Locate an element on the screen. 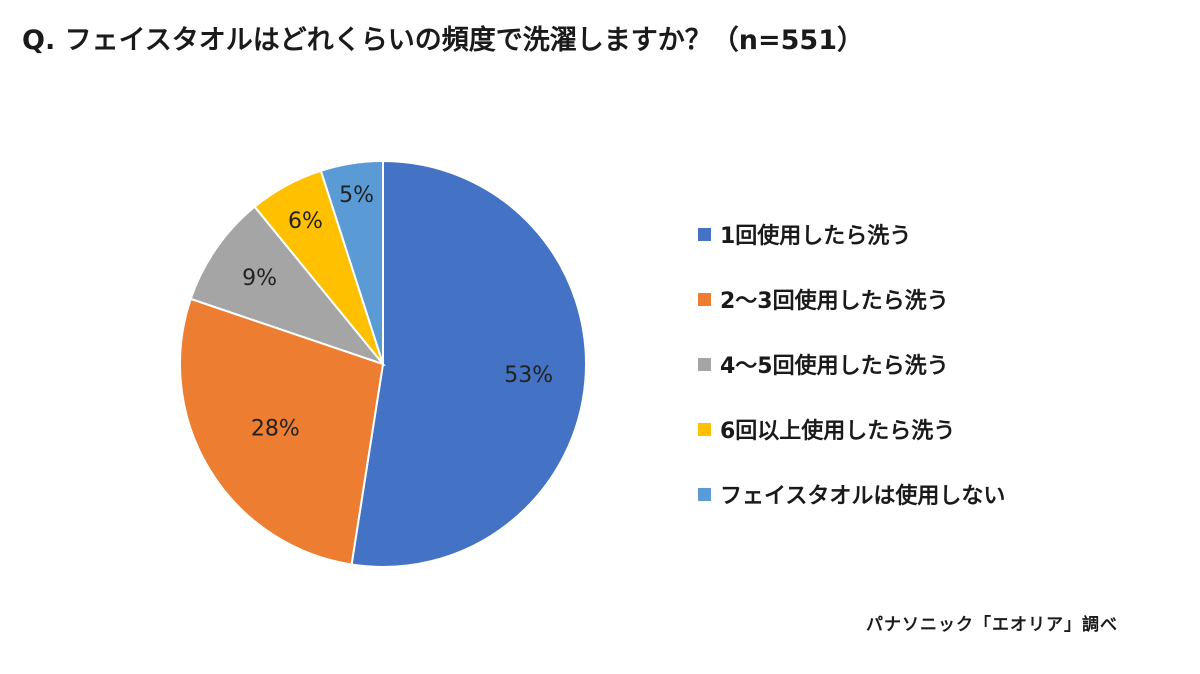 This screenshot has width=1200, height=674. chart-title: Q. フェイスタオルはどれくらいの頻度で洗濯しますか？（n=551） is located at coordinates (443, 40).